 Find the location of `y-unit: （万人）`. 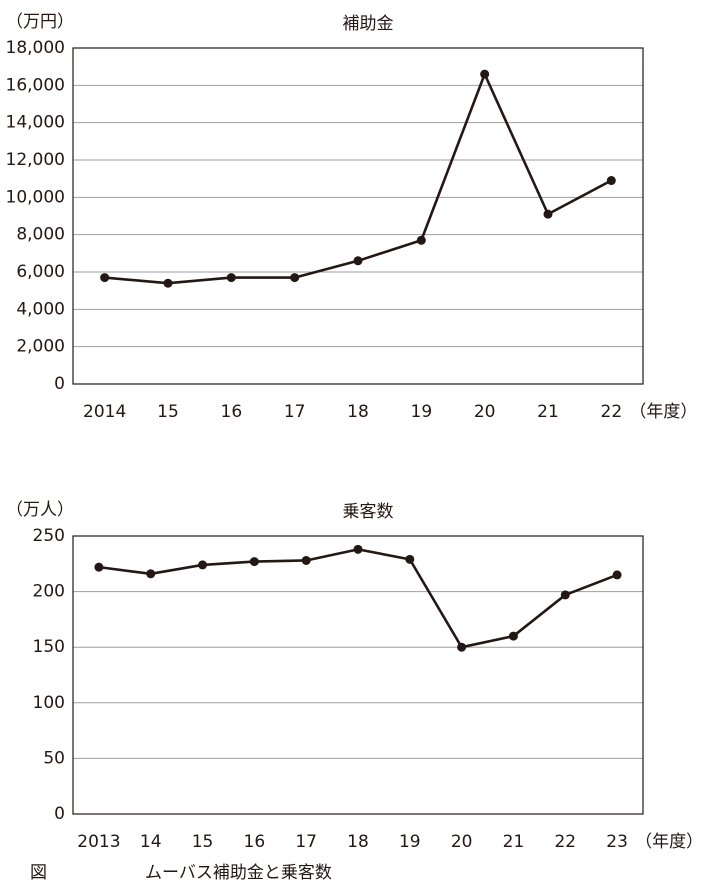

y-unit: （万人） is located at coordinates (40, 510).